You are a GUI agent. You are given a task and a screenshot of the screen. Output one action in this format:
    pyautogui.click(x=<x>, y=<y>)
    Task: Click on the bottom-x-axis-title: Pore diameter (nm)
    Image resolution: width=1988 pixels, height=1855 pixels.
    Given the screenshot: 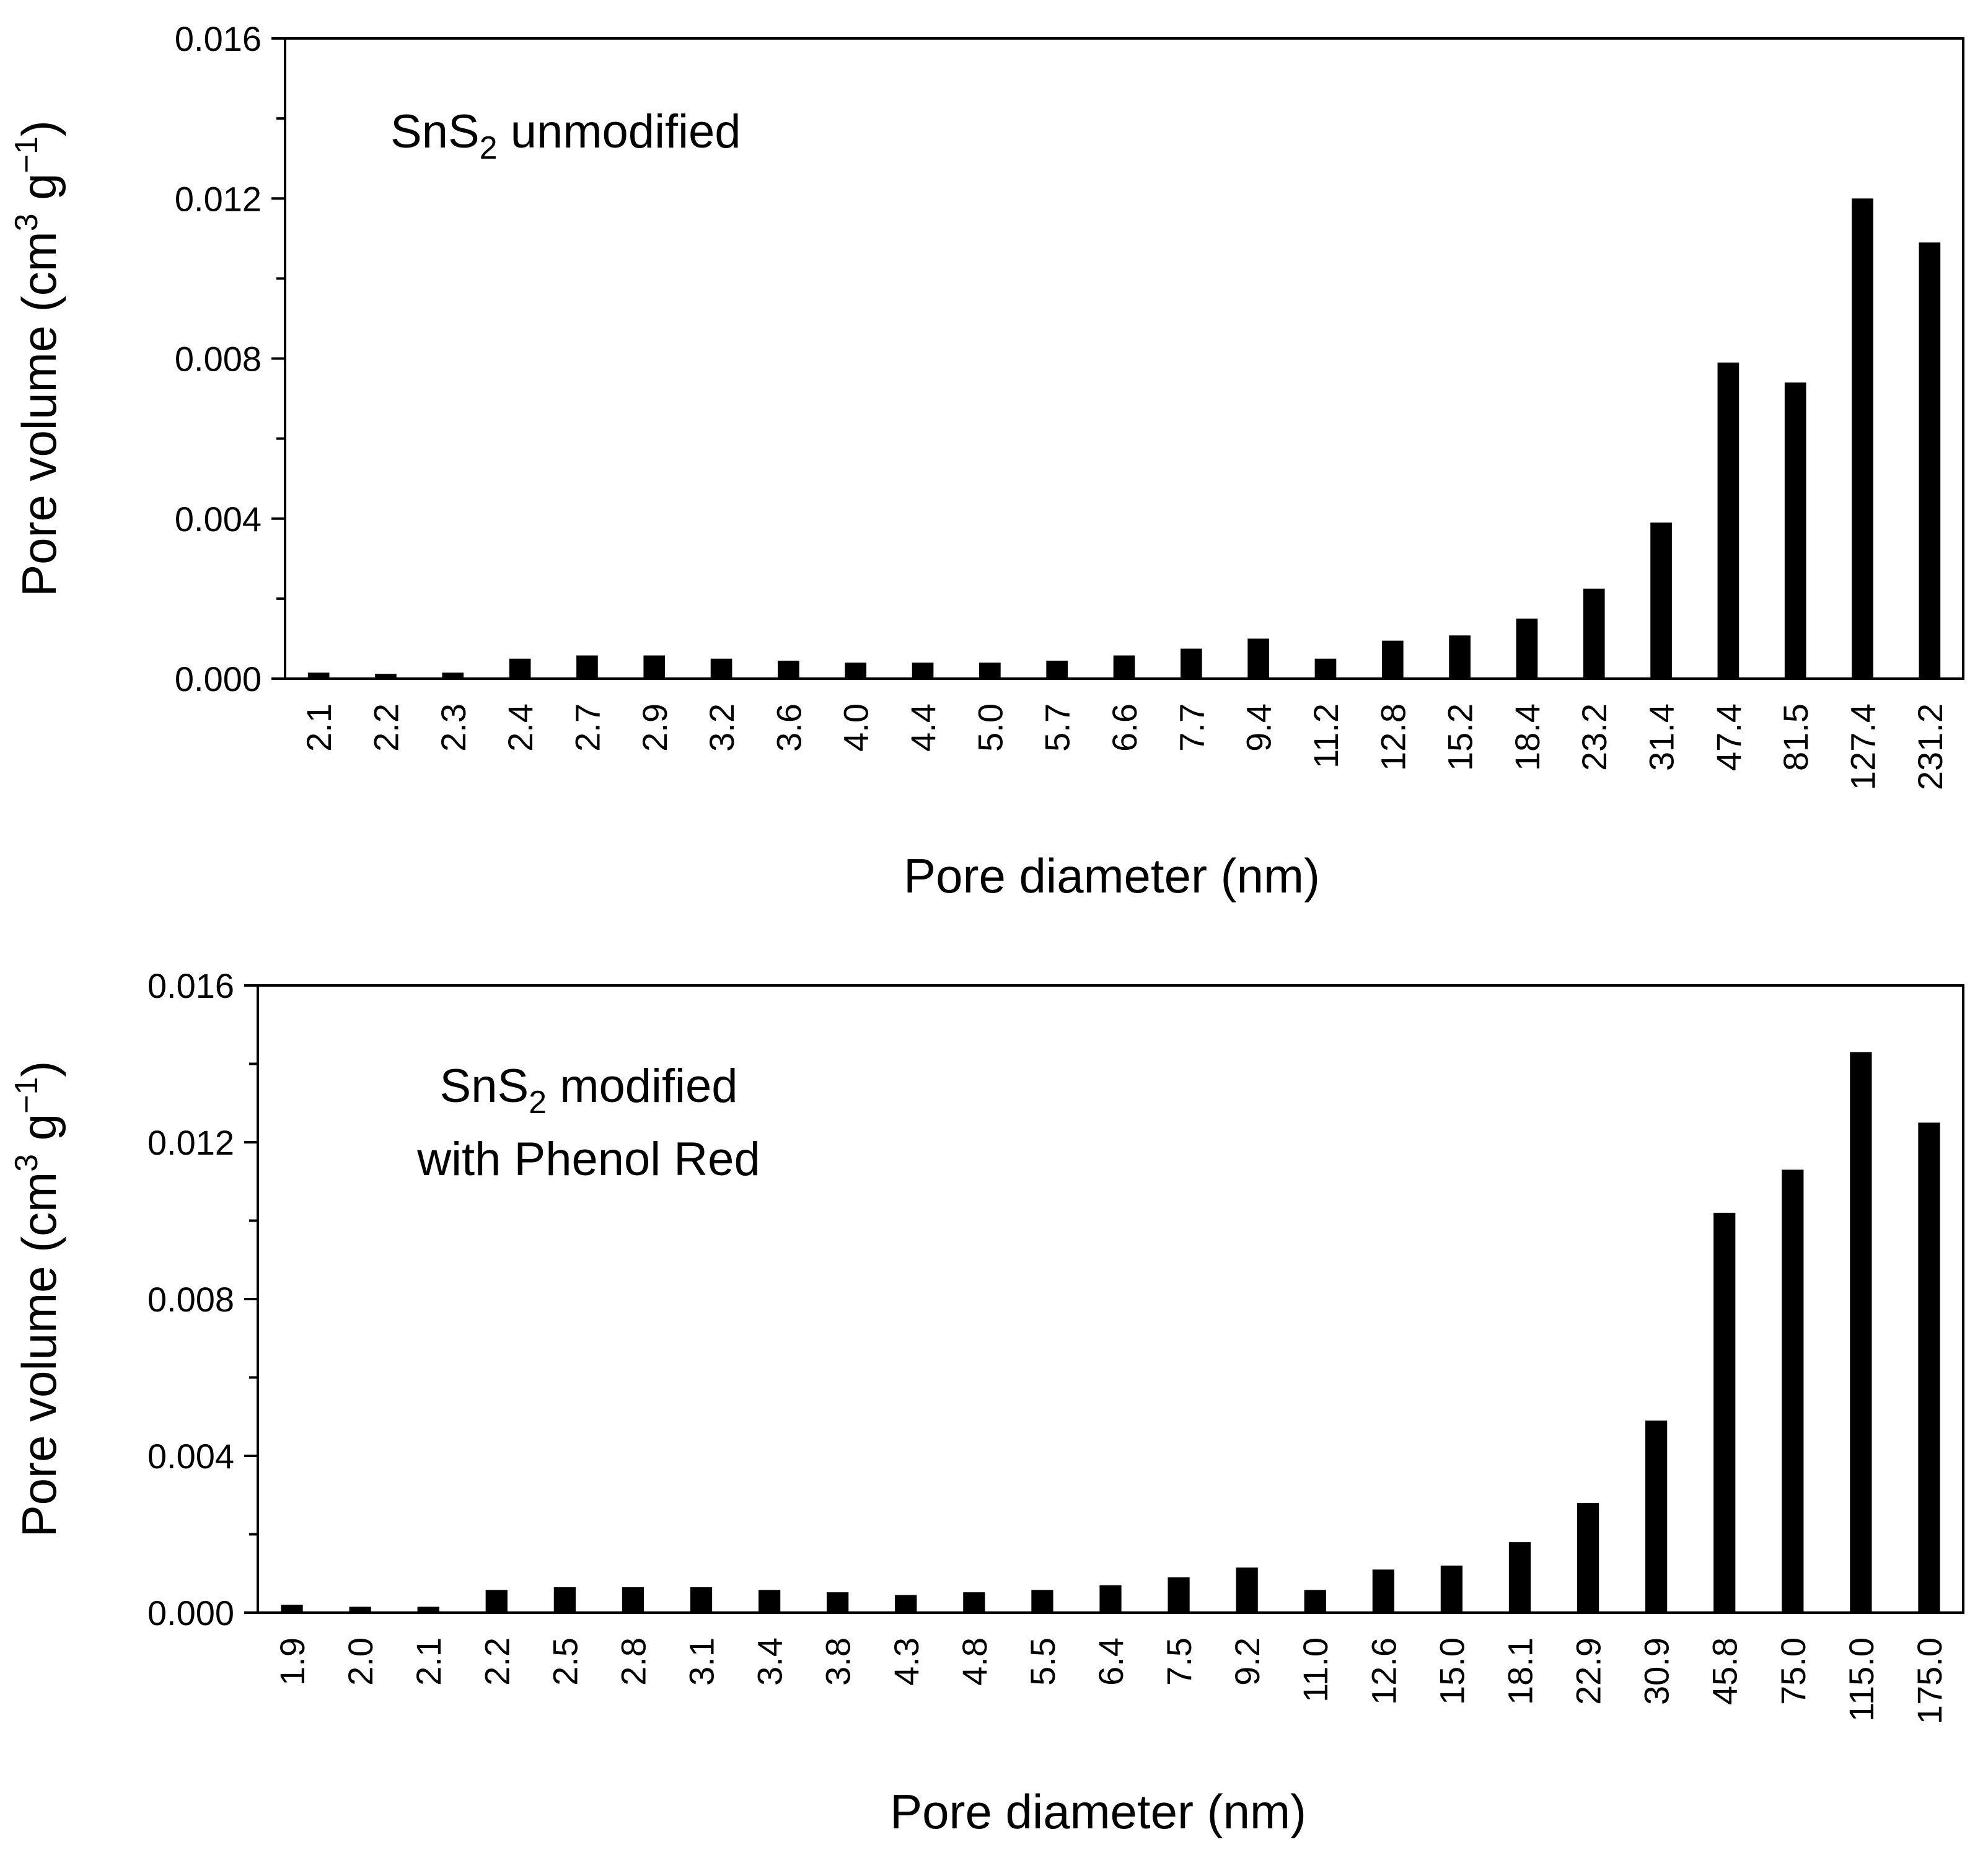 What is the action you would take?
    pyautogui.click(x=1098, y=1811)
    